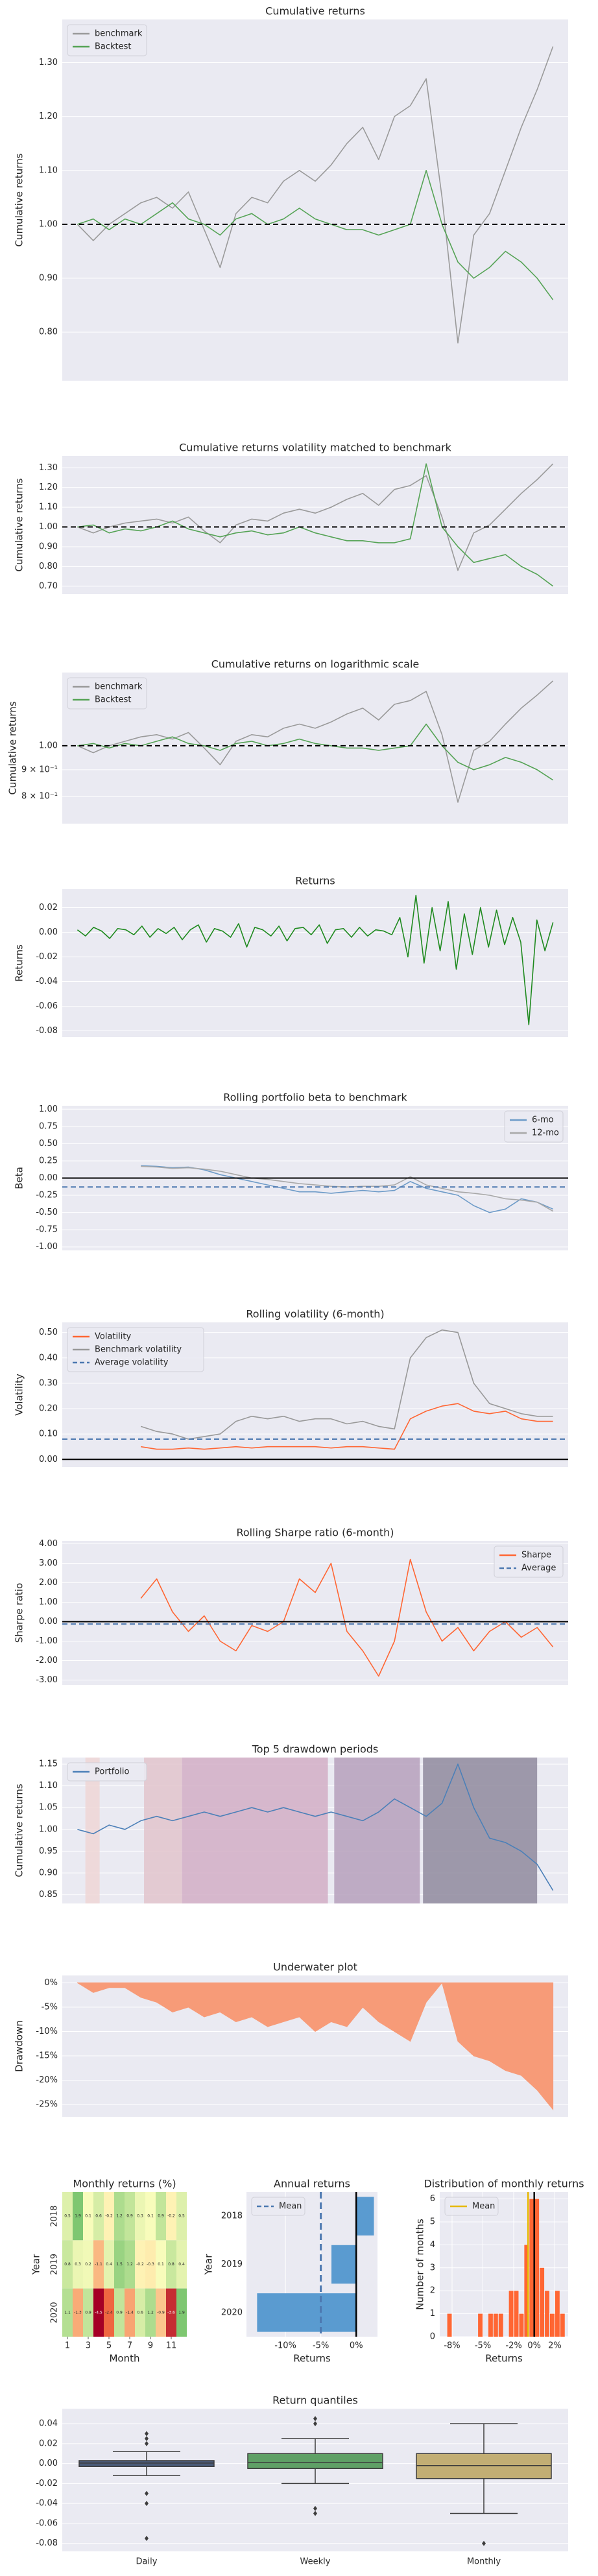 The width and height of the screenshot is (598, 2576). What do you see at coordinates (150, 2346) in the screenshot?
I see `x-tick-label: 9` at bounding box center [150, 2346].